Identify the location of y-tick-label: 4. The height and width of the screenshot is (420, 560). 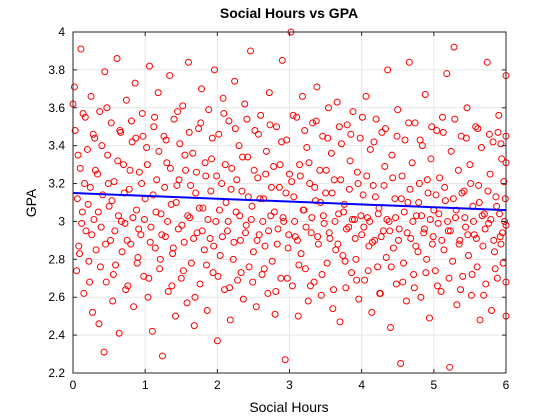
(61, 32).